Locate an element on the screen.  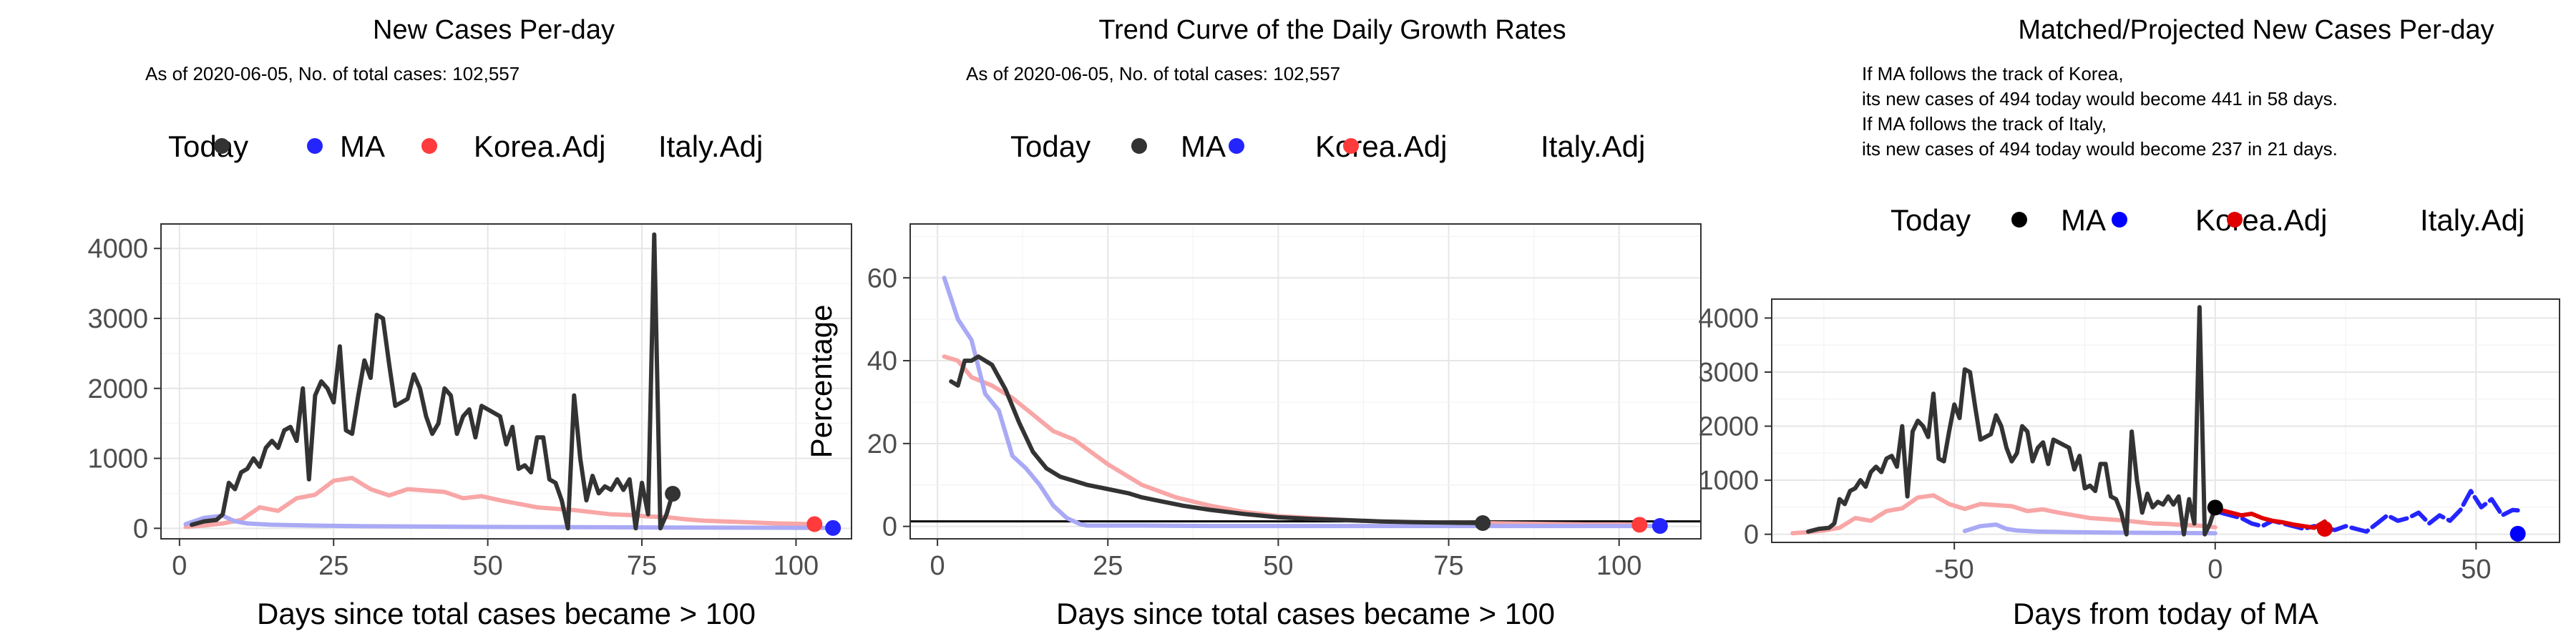
y-tick-label: 20 is located at coordinates (882, 444).